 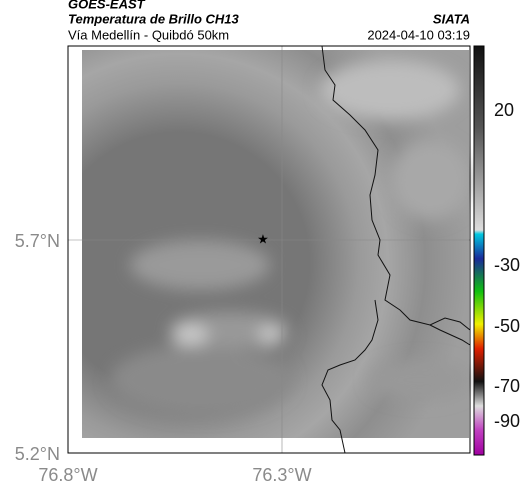 I want to click on source: GOES-EAST, so click(x=107, y=5).